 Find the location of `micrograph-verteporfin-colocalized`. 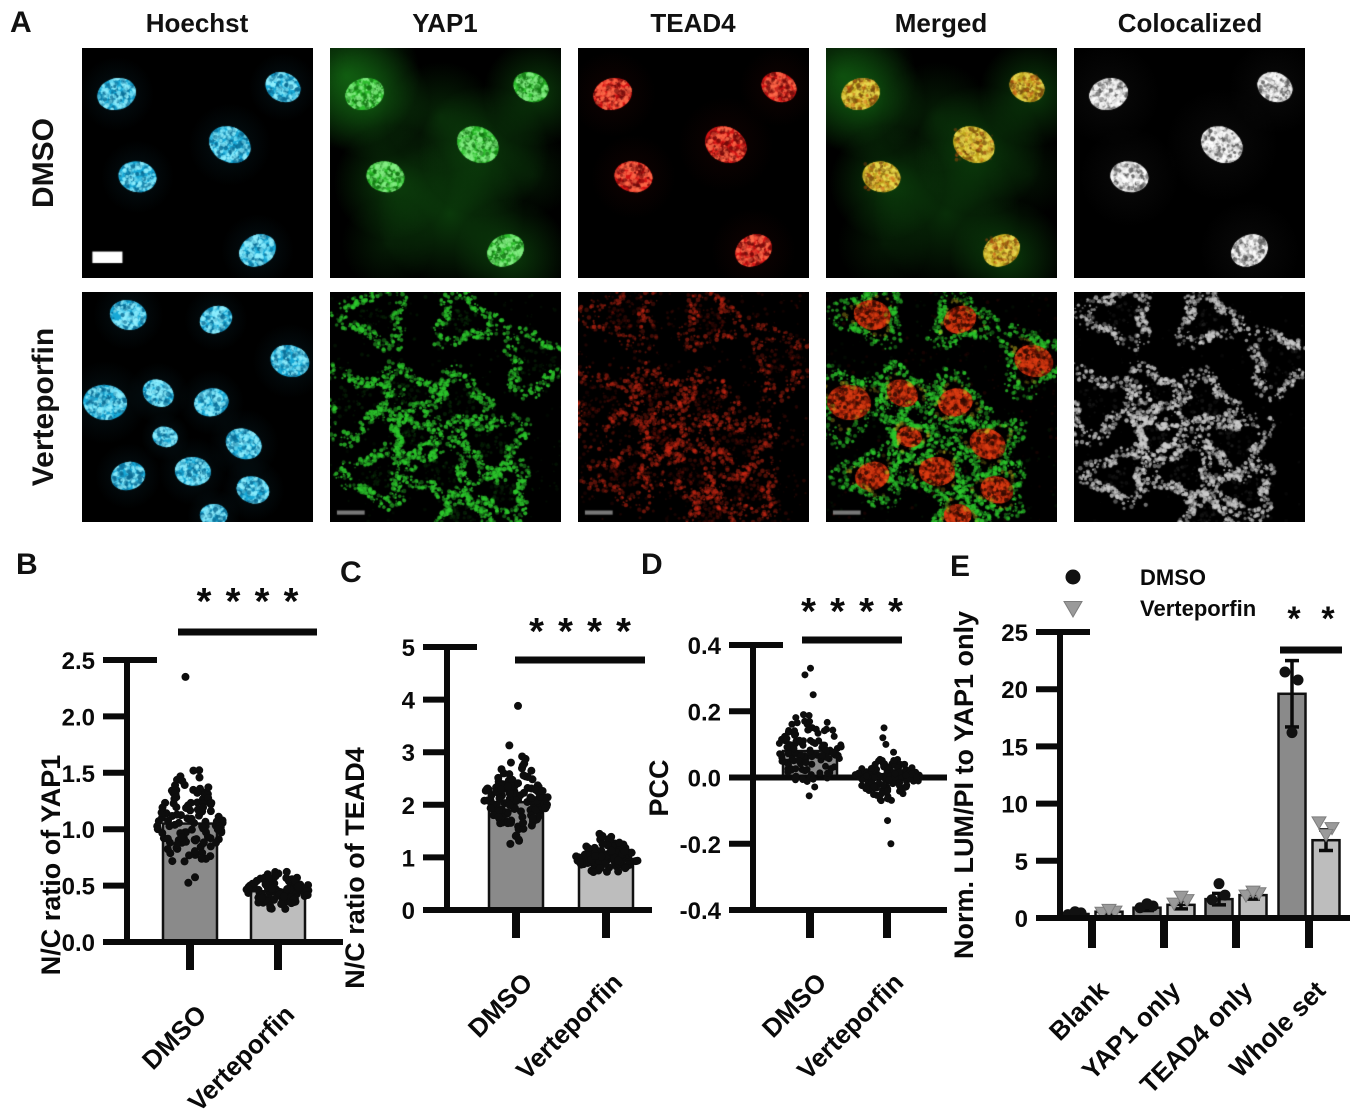

micrograph-verteporfin-colocalized is located at coordinates (1189, 407).